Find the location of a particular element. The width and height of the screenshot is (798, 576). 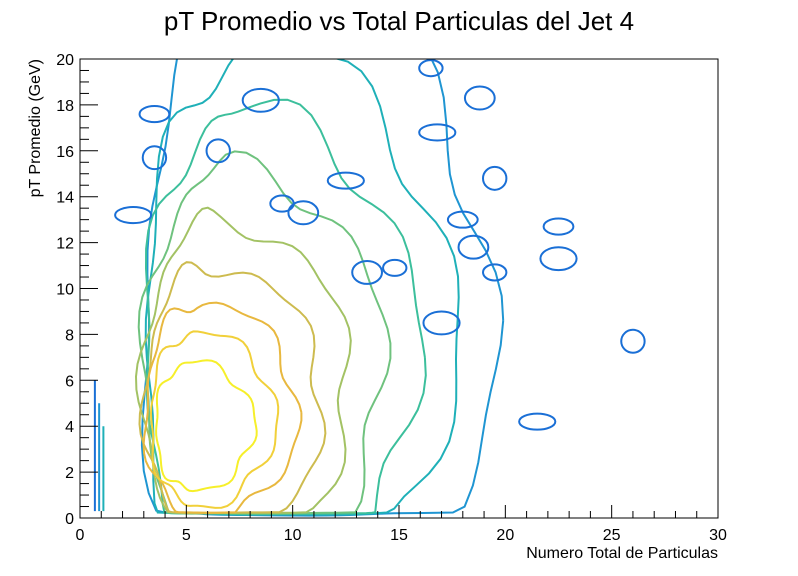

x-tick-label: 15 is located at coordinates (399, 535).